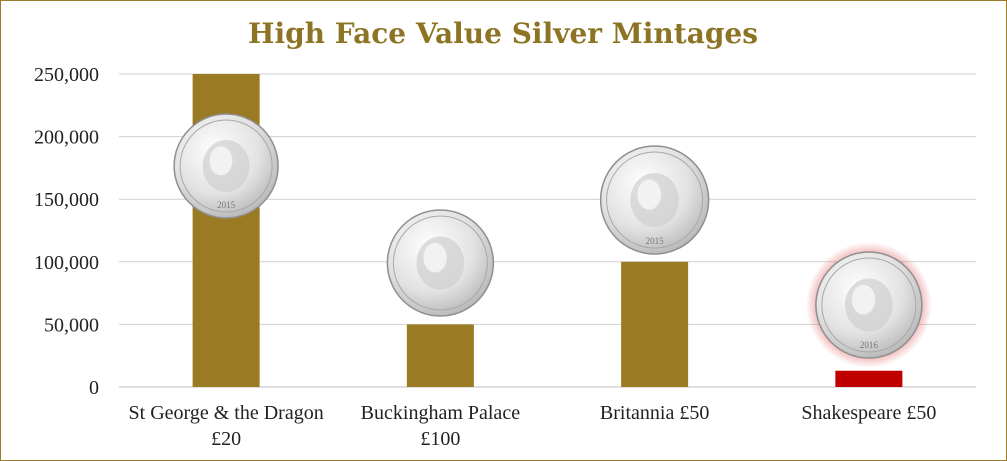 This screenshot has width=1007, height=461. What do you see at coordinates (869, 345) in the screenshot?
I see `coin-inscription: 2016` at bounding box center [869, 345].